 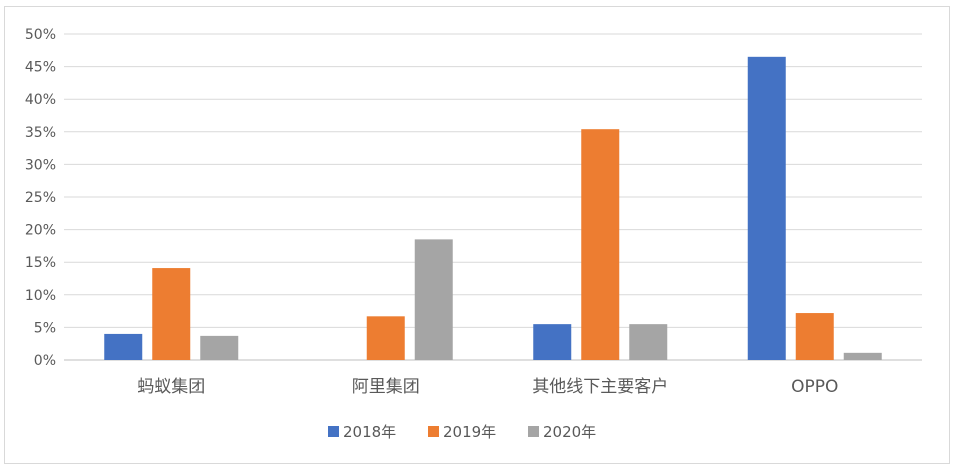 I want to click on y-tick-label: 10%, so click(x=40, y=296).